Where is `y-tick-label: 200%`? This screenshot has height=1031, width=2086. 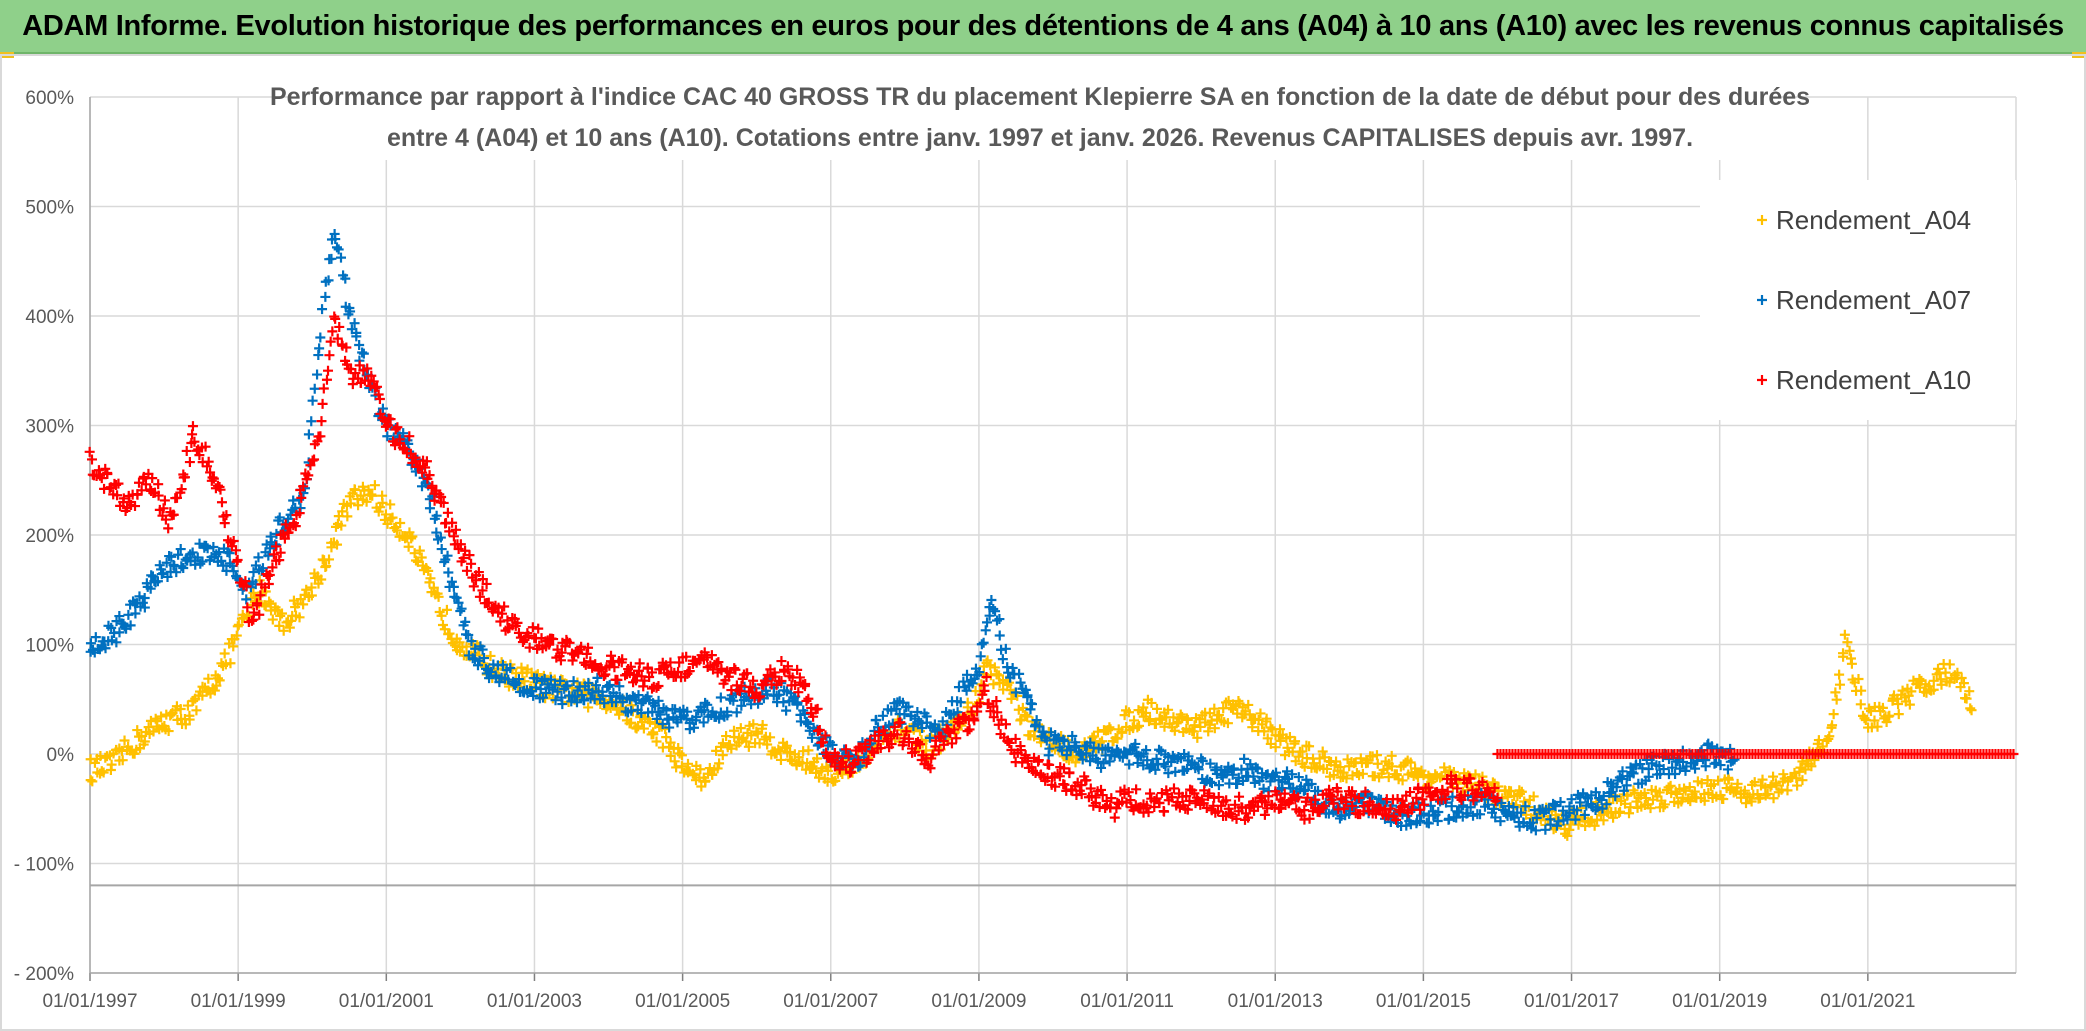
y-tick-label: 200% is located at coordinates (49, 536).